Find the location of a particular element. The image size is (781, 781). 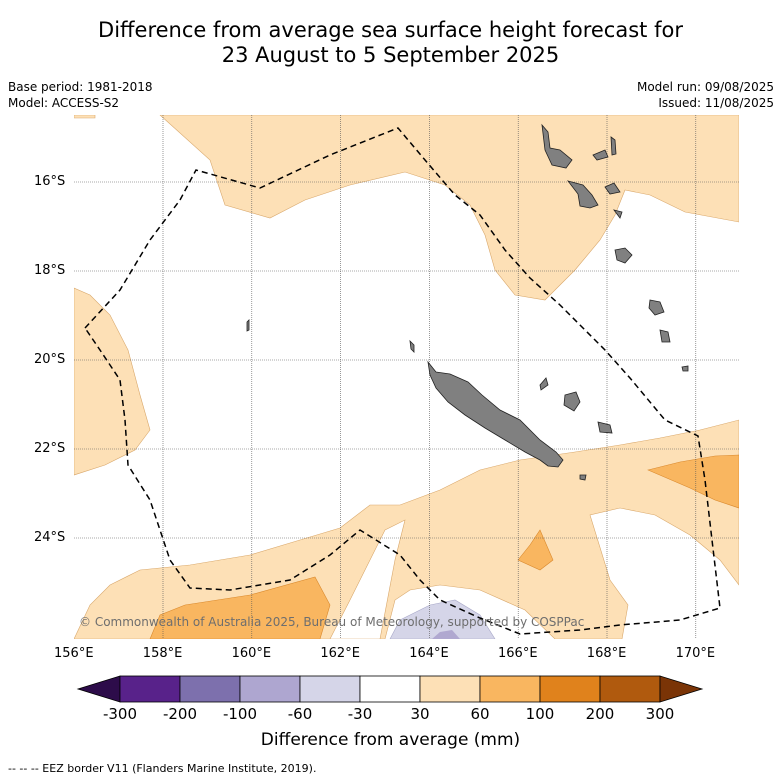

island-hunter is located at coordinates (583, 477).